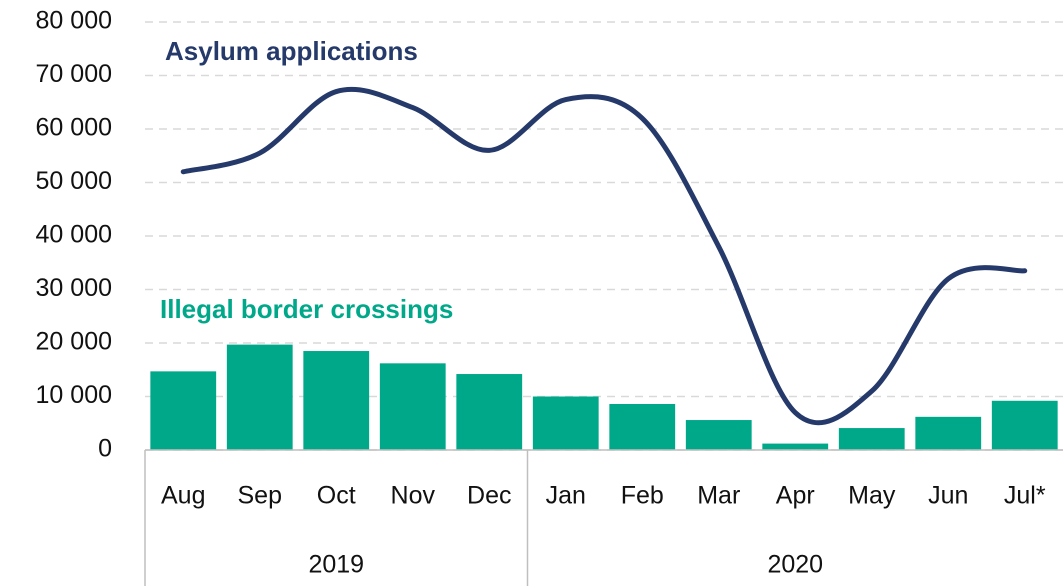  What do you see at coordinates (74, 74) in the screenshot?
I see `y-tick-label: 70 000` at bounding box center [74, 74].